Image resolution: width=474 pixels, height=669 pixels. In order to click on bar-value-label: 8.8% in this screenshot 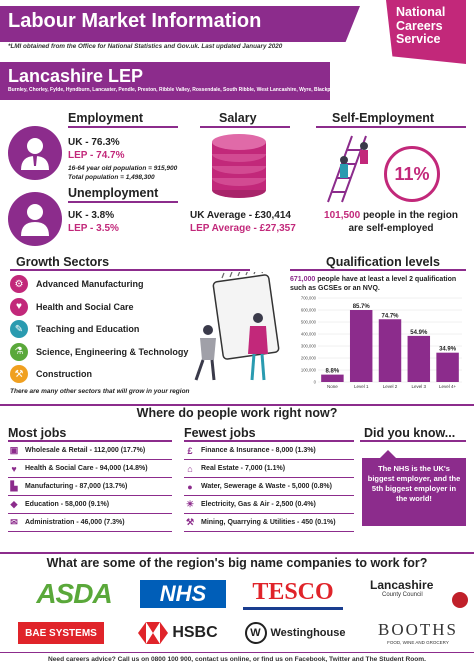, I will do `click(333, 372)`.